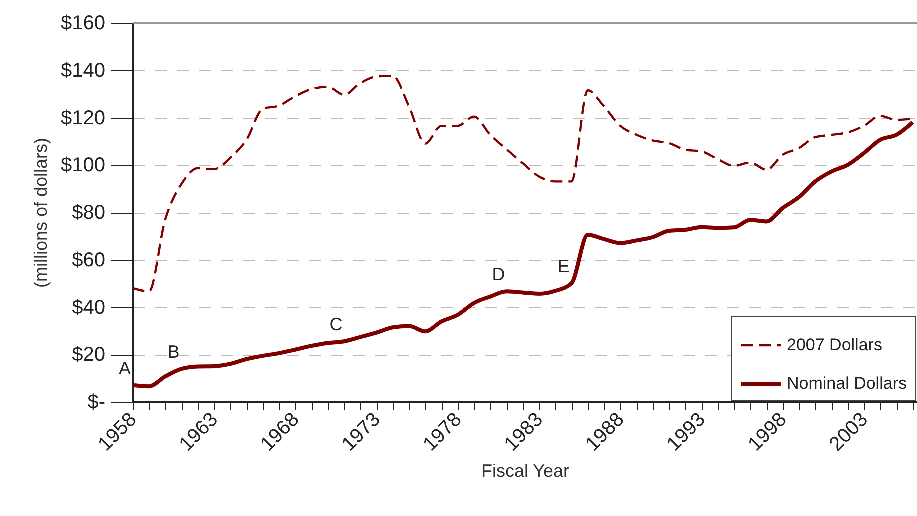  What do you see at coordinates (89, 260) in the screenshot?
I see `y-tick-label: $60` at bounding box center [89, 260].